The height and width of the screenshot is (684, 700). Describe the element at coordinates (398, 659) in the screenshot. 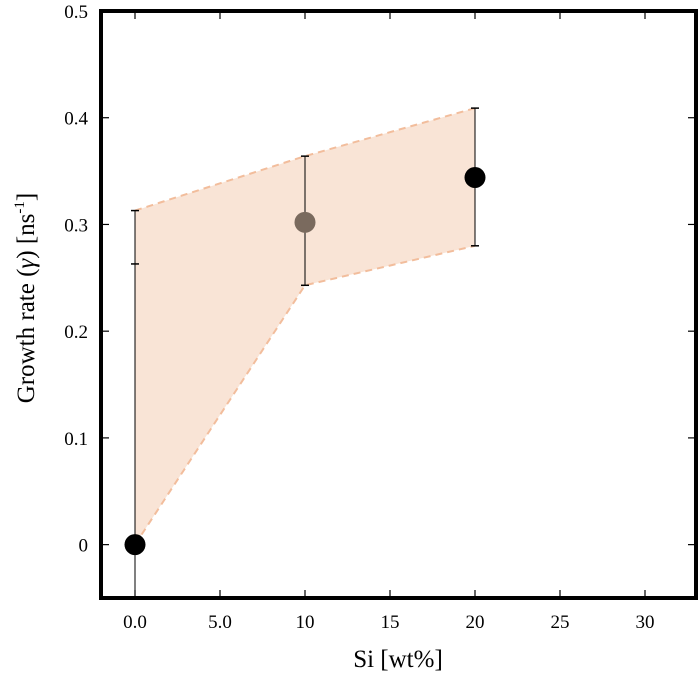

I see `x-axis-label: Si [wt%]` at that location.